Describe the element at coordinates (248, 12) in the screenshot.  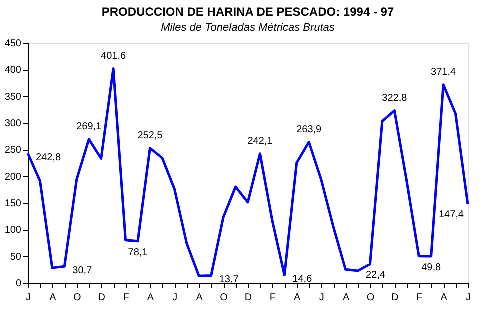
I see `chart-title: PRODUCCION DE HARINA DE PESCADO: 1994 - 97` at that location.